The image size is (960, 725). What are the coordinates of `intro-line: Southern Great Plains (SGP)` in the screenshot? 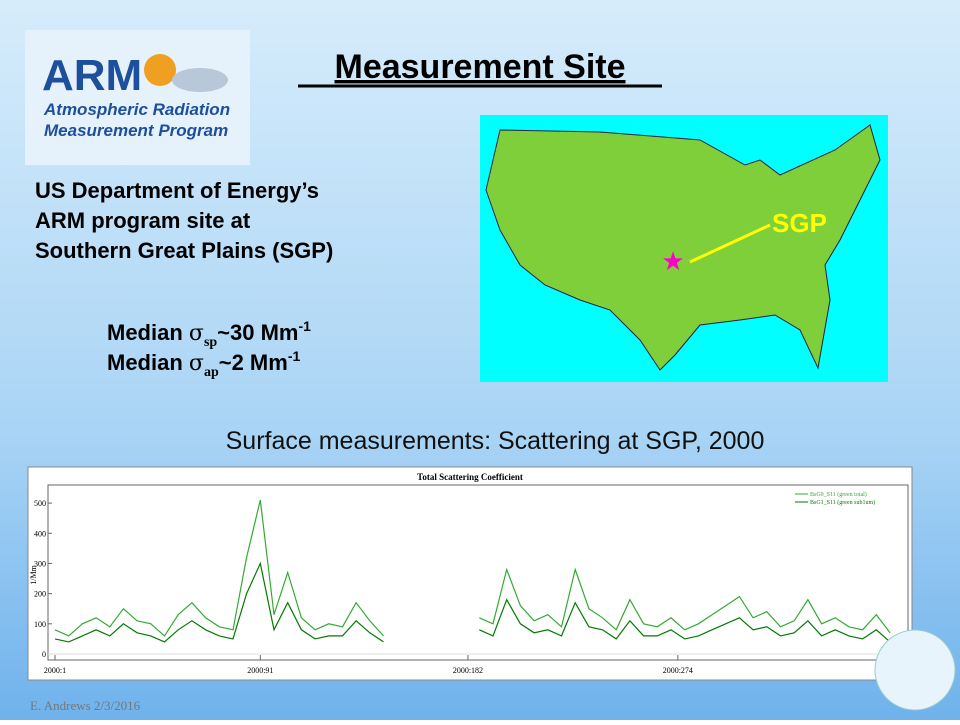 It's located at (184, 250).